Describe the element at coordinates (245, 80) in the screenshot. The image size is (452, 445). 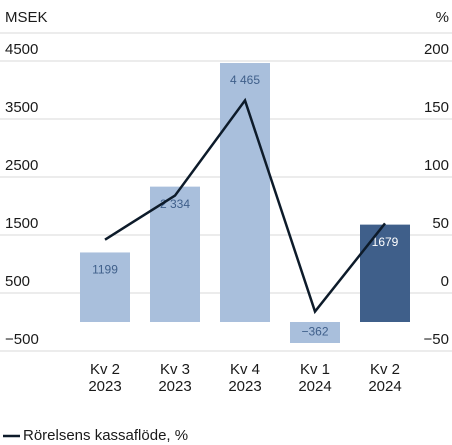
I see `value-label: 4 465` at that location.